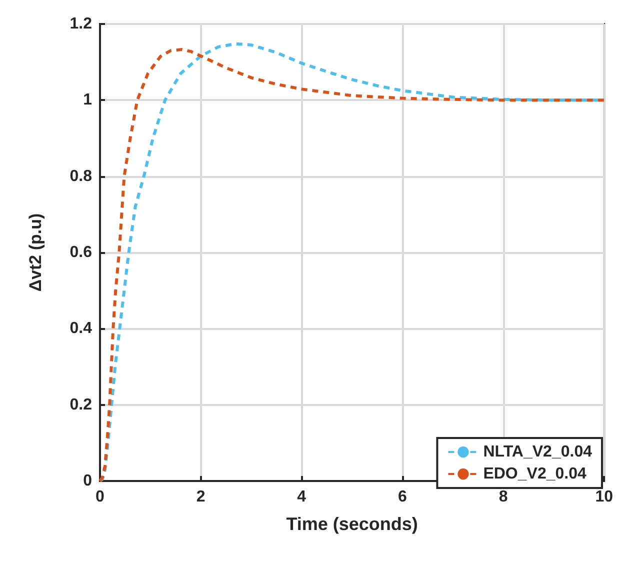 Image resolution: width=624 pixels, height=578 pixels. Describe the element at coordinates (81, 24) in the screenshot. I see `y-tick-label: 1.2` at that location.